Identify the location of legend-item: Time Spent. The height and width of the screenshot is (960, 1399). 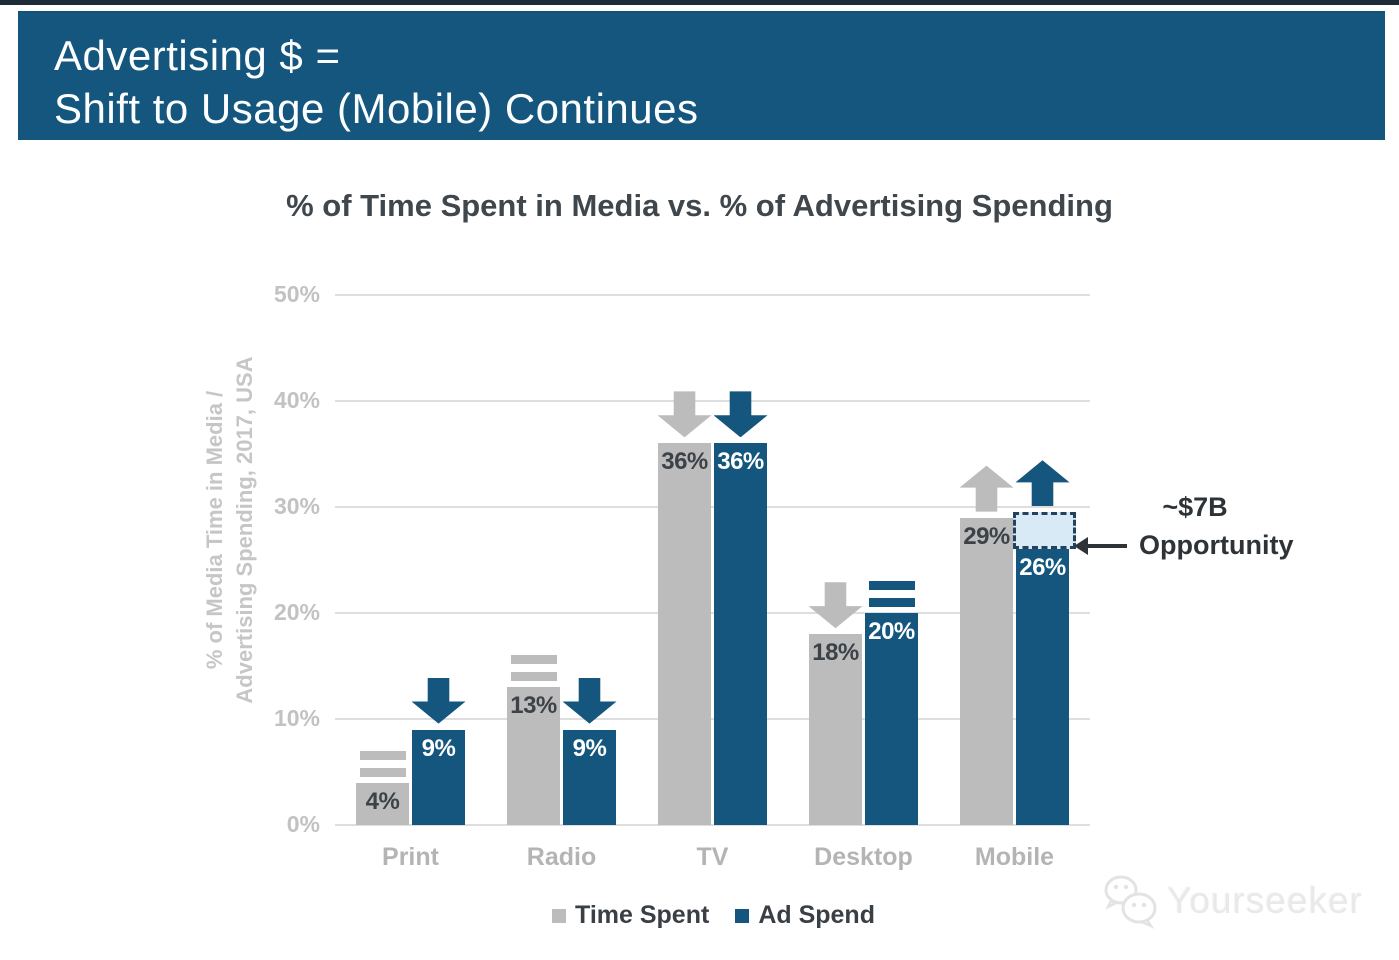
(630, 915).